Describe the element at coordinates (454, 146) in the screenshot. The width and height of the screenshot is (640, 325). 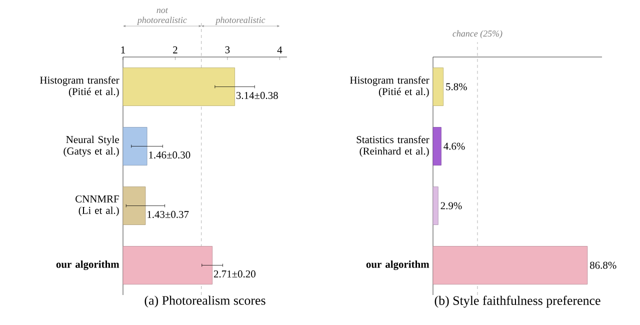
I see `data-label: 4.6%` at that location.